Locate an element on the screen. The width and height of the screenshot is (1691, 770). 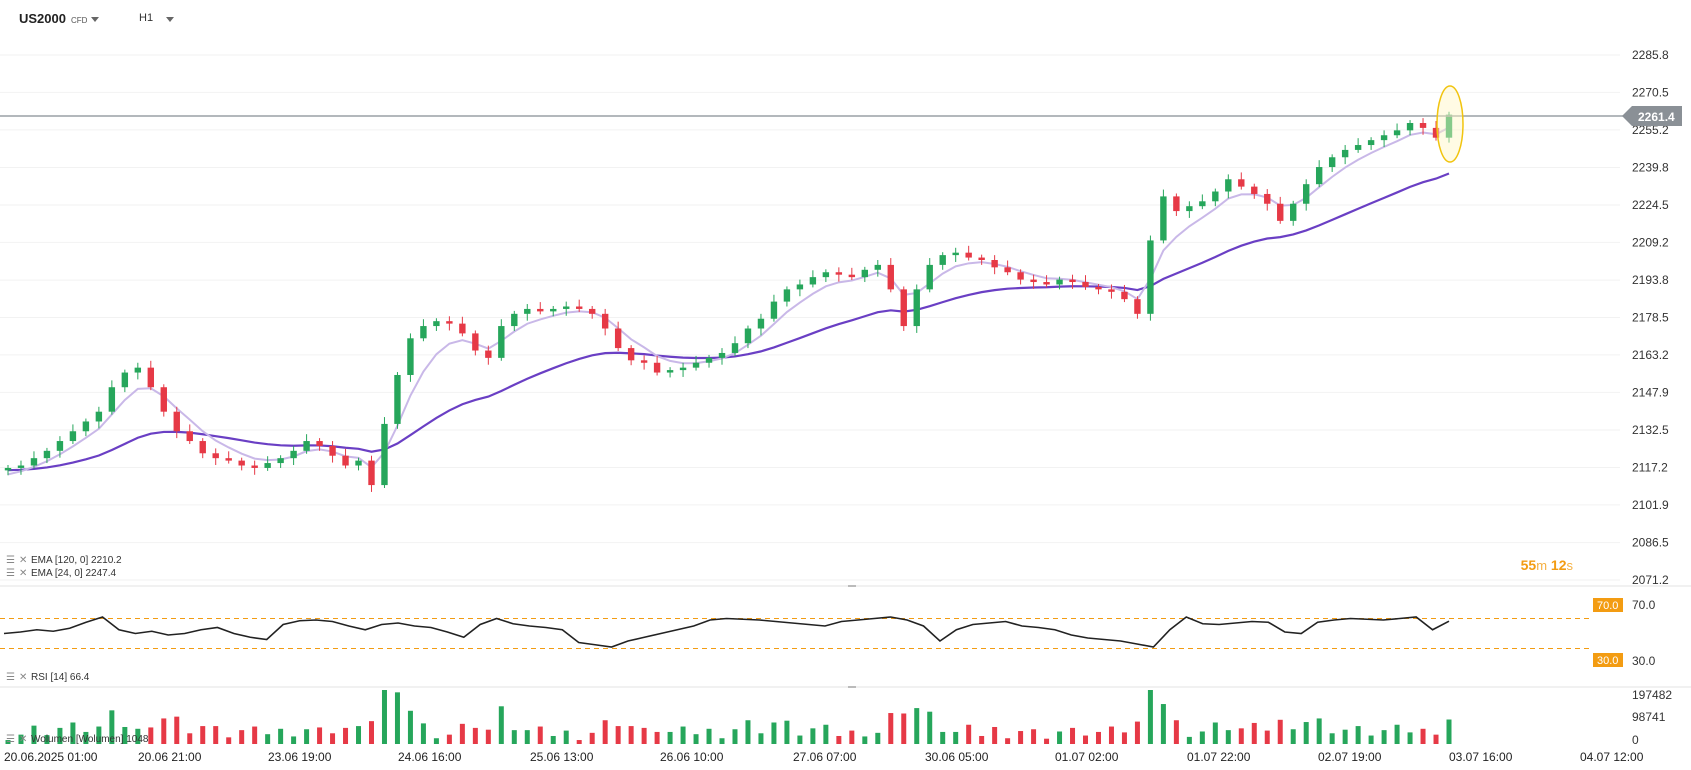
rsi-legend-text: RSI [14] 66.4 is located at coordinates (60, 677).